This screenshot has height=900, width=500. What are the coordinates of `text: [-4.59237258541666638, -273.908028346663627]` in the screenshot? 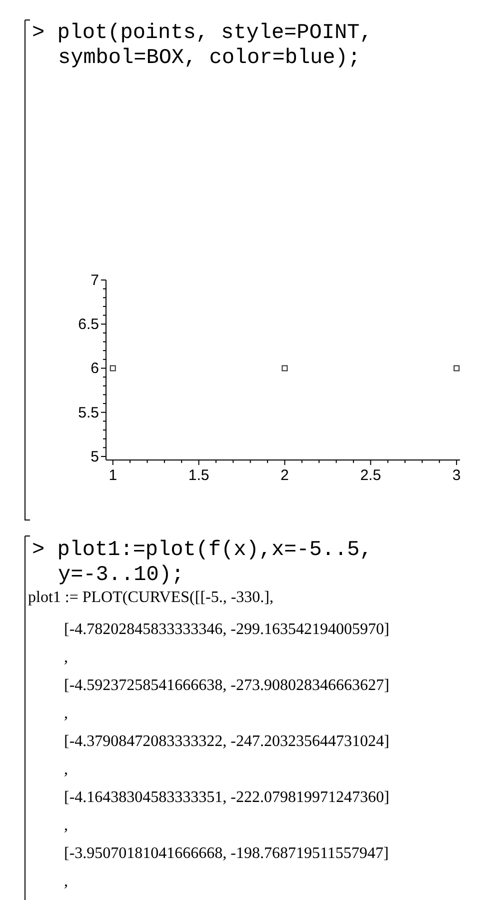 It's located at (227, 685).